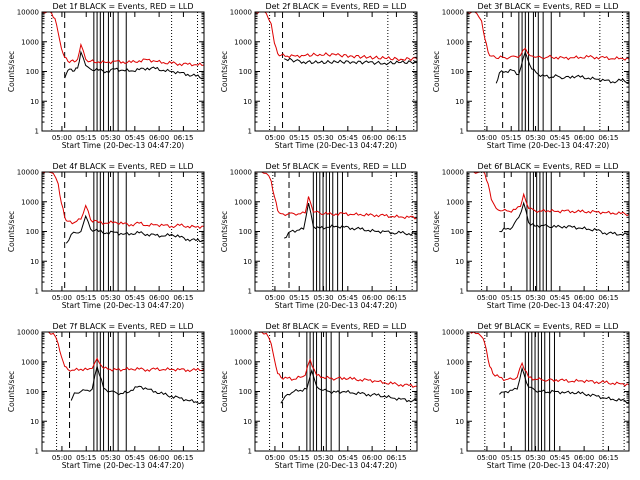  I want to click on panel-title: Det 9f BLACK = Events, RED = LLD, so click(547, 326).